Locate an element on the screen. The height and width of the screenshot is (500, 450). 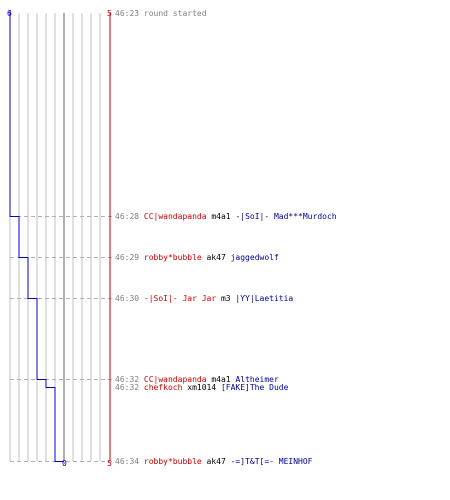
killer-name: -|SoI|- Jar Jar is located at coordinates (180, 298).